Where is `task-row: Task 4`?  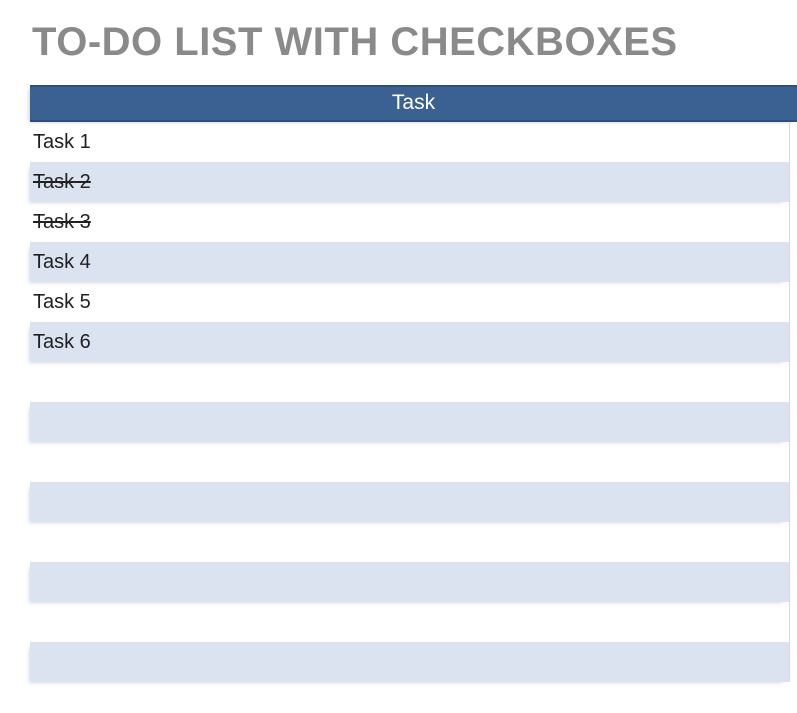
task-row: Task 4 is located at coordinates (409, 262).